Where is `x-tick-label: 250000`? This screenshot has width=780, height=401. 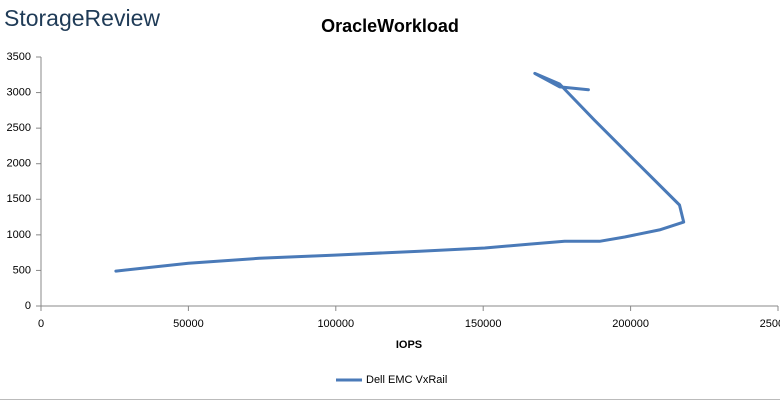 x-tick-label: 250000 is located at coordinates (770, 324).